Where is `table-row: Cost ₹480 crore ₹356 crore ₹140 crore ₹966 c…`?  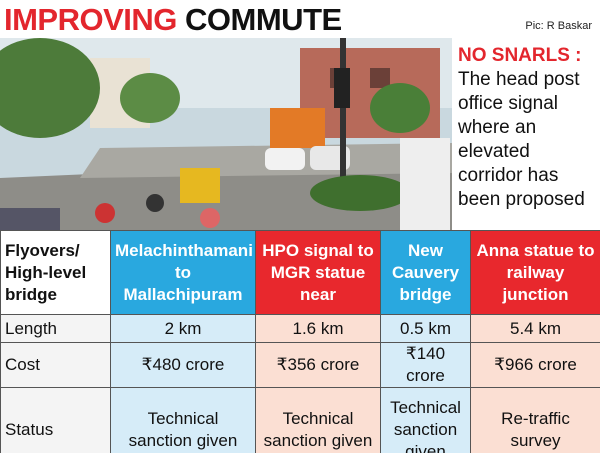 table-row: Cost ₹480 crore ₹356 crore ₹140 crore ₹966 c… is located at coordinates (300, 365).